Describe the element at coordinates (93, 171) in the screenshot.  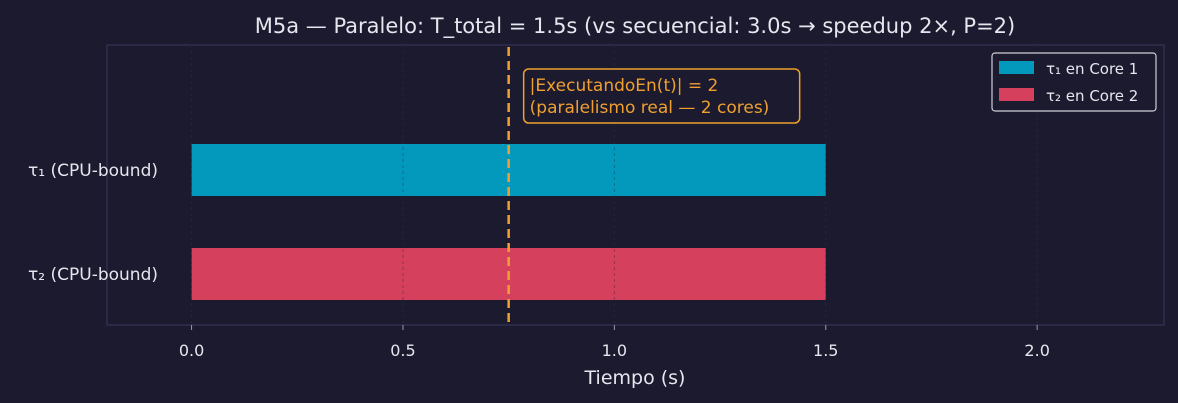
I see `y-tick-label-tau1: τ₁ (CPU-bound)` at that location.